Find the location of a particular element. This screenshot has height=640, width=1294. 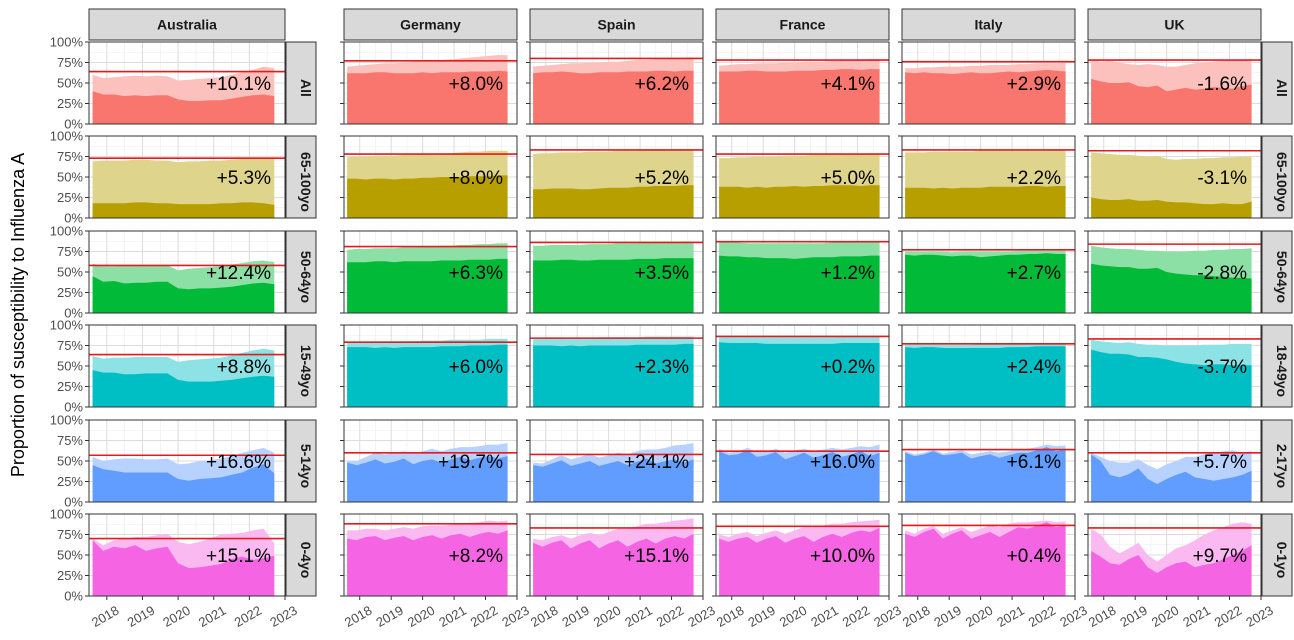

facet-panel: +5.2% is located at coordinates (615, 177).